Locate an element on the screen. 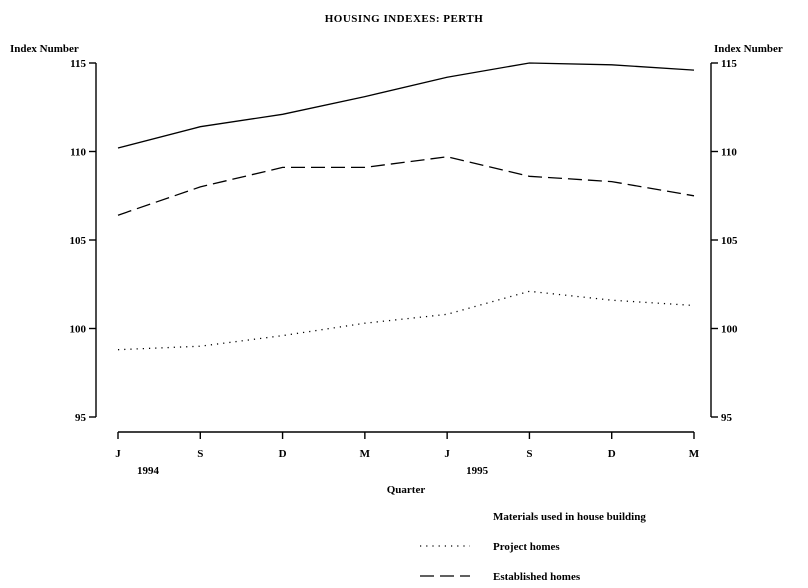 The width and height of the screenshot is (808, 588). legend-label: Materials used in house building is located at coordinates (569, 517).